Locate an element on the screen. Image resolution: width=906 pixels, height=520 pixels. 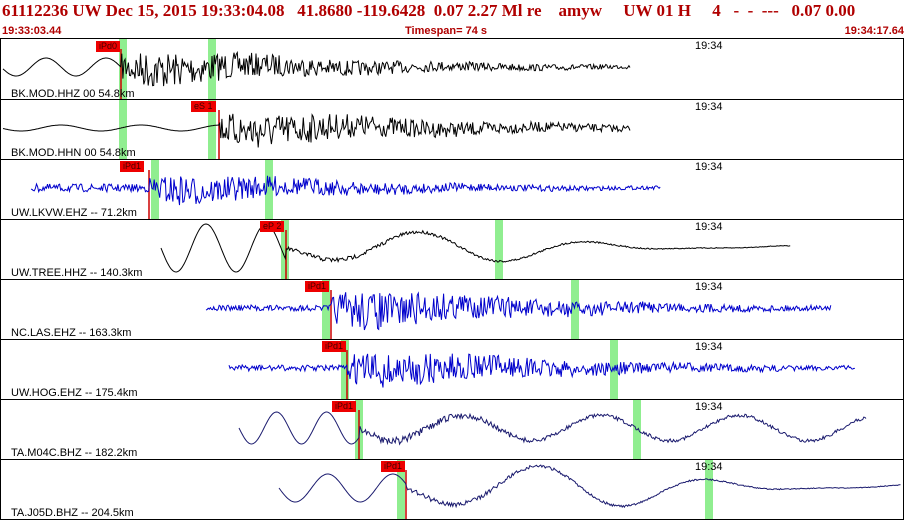
pick-flag: eP 2 is located at coordinates (272, 226).